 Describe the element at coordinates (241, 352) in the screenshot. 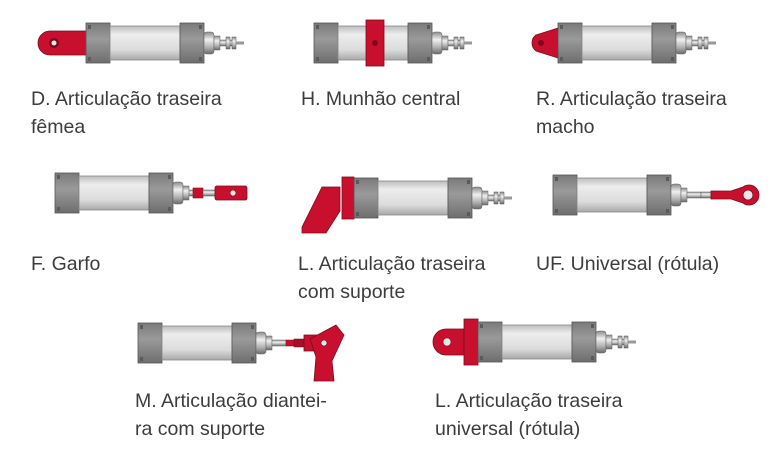

I see `front-clevis-with-bracket-cylinder-illustration` at that location.